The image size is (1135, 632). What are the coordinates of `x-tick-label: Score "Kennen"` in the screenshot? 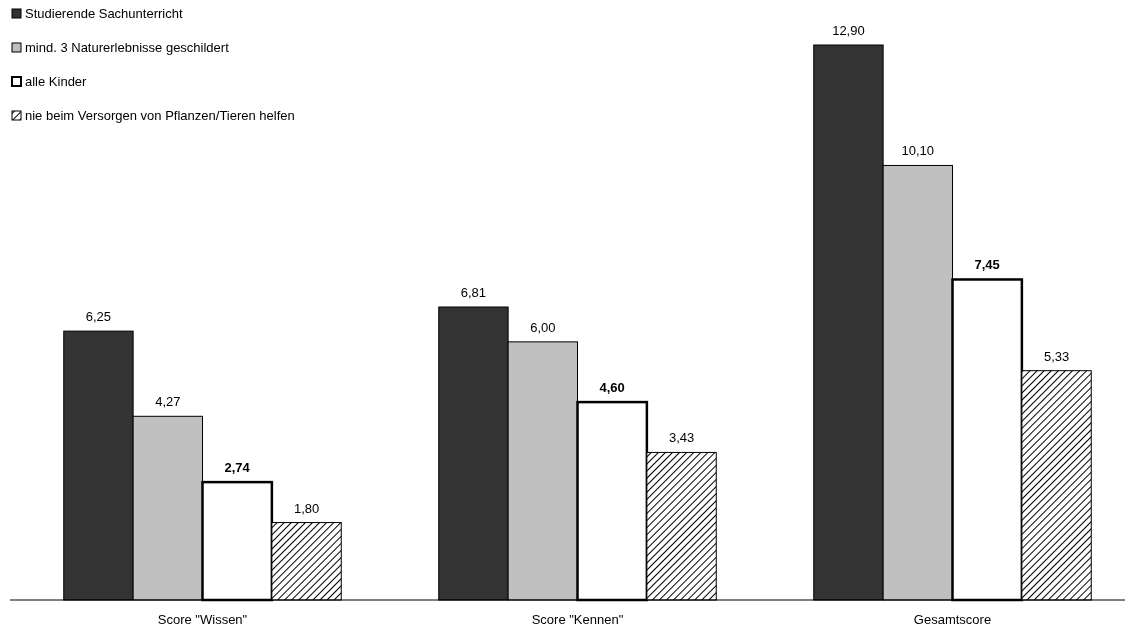 It's located at (577, 619).